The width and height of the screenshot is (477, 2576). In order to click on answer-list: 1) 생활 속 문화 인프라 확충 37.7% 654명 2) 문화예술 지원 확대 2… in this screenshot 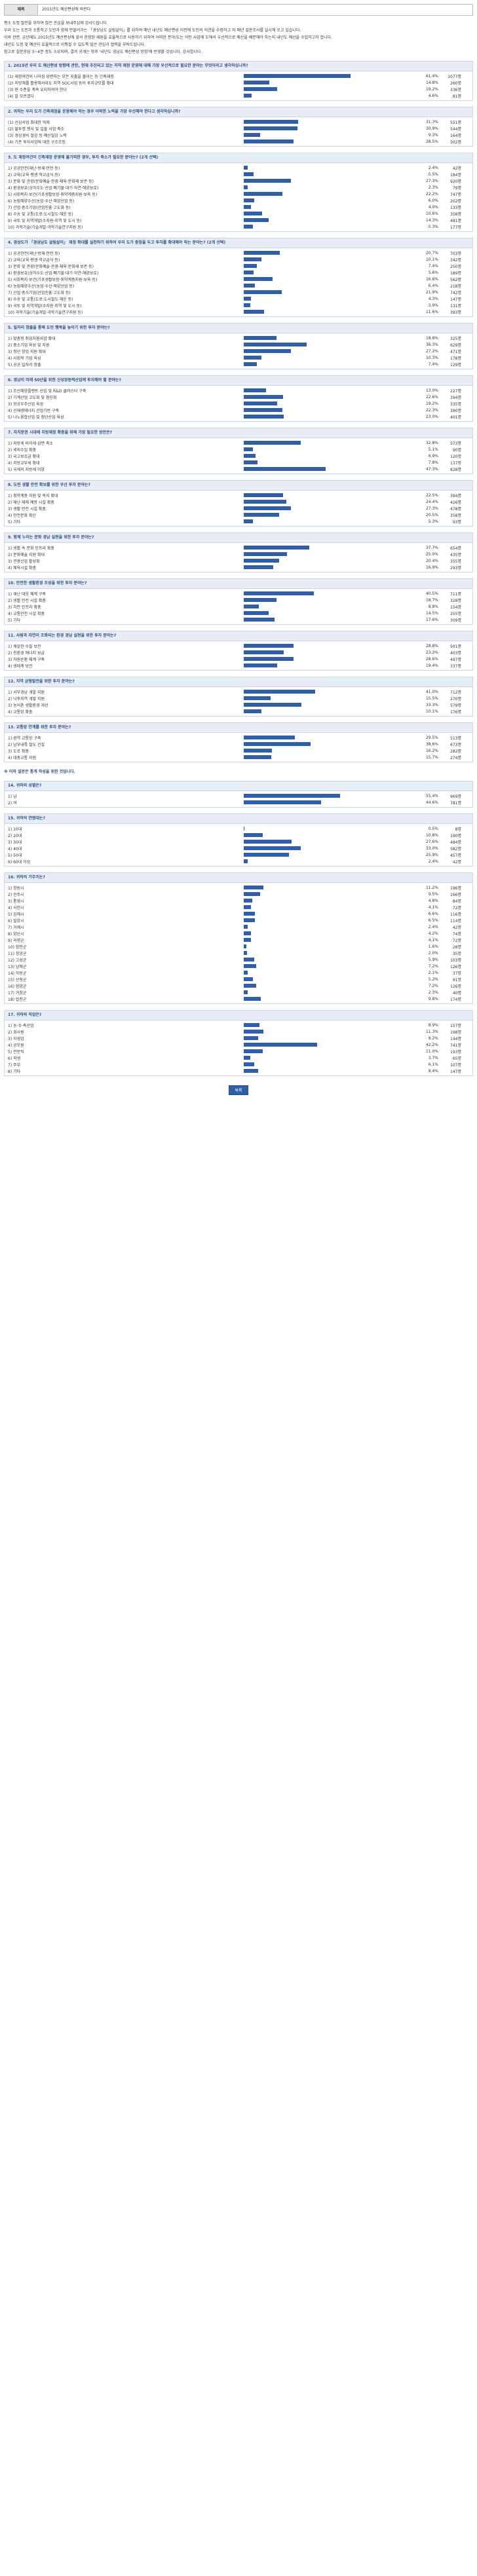, I will do `click(238, 557)`.